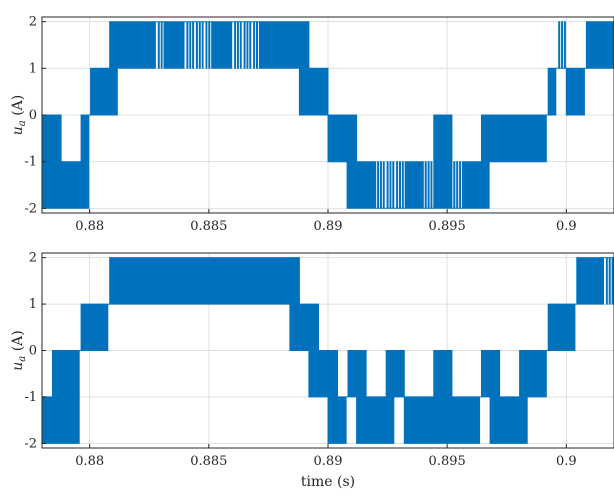 This screenshot has width=614, height=495. What do you see at coordinates (328, 482) in the screenshot?
I see `x-axis-label: time (s)` at bounding box center [328, 482].